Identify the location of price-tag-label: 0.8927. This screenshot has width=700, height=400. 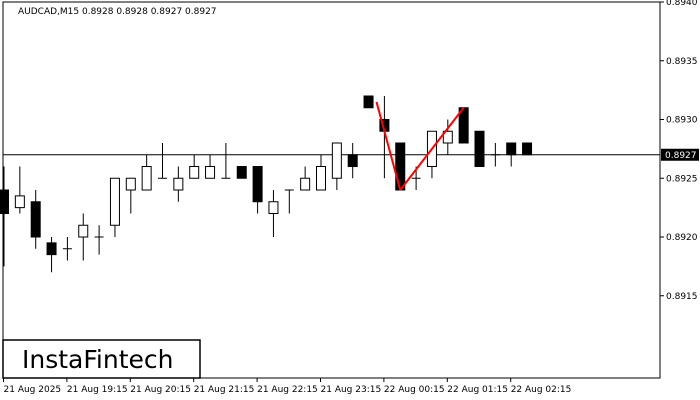
(681, 156).